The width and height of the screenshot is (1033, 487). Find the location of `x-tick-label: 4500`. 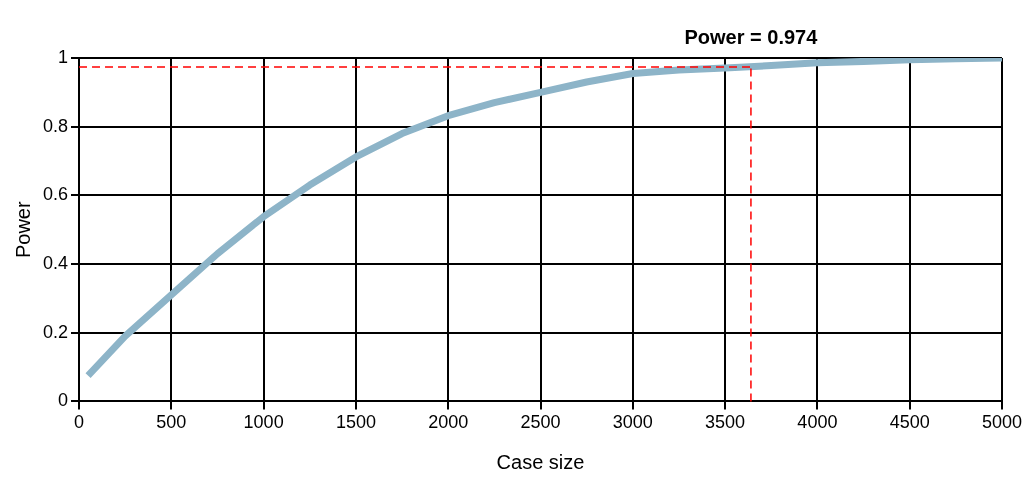

x-tick-label: 4500 is located at coordinates (909, 422).